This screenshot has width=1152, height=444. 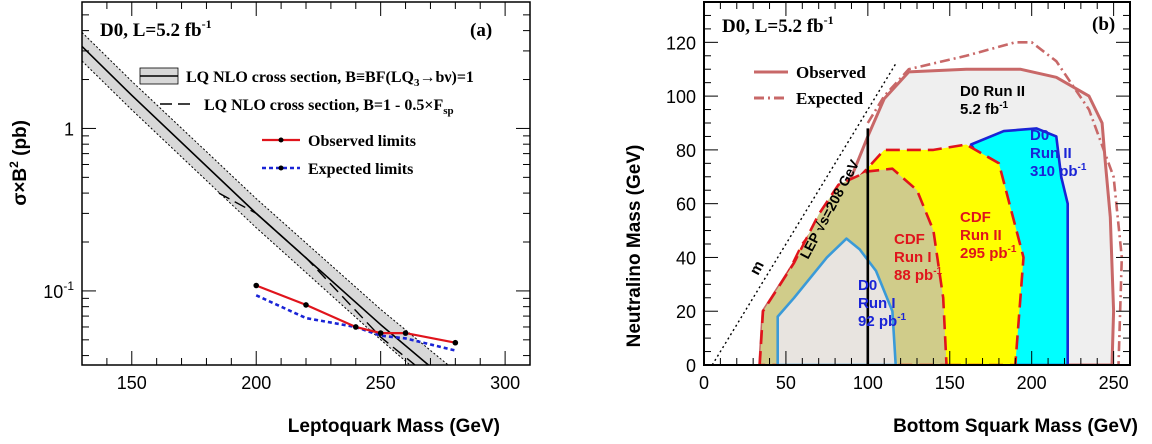 I want to click on panel-b-experiment-label: D0, L=5.2 fb-1, so click(x=778, y=25).